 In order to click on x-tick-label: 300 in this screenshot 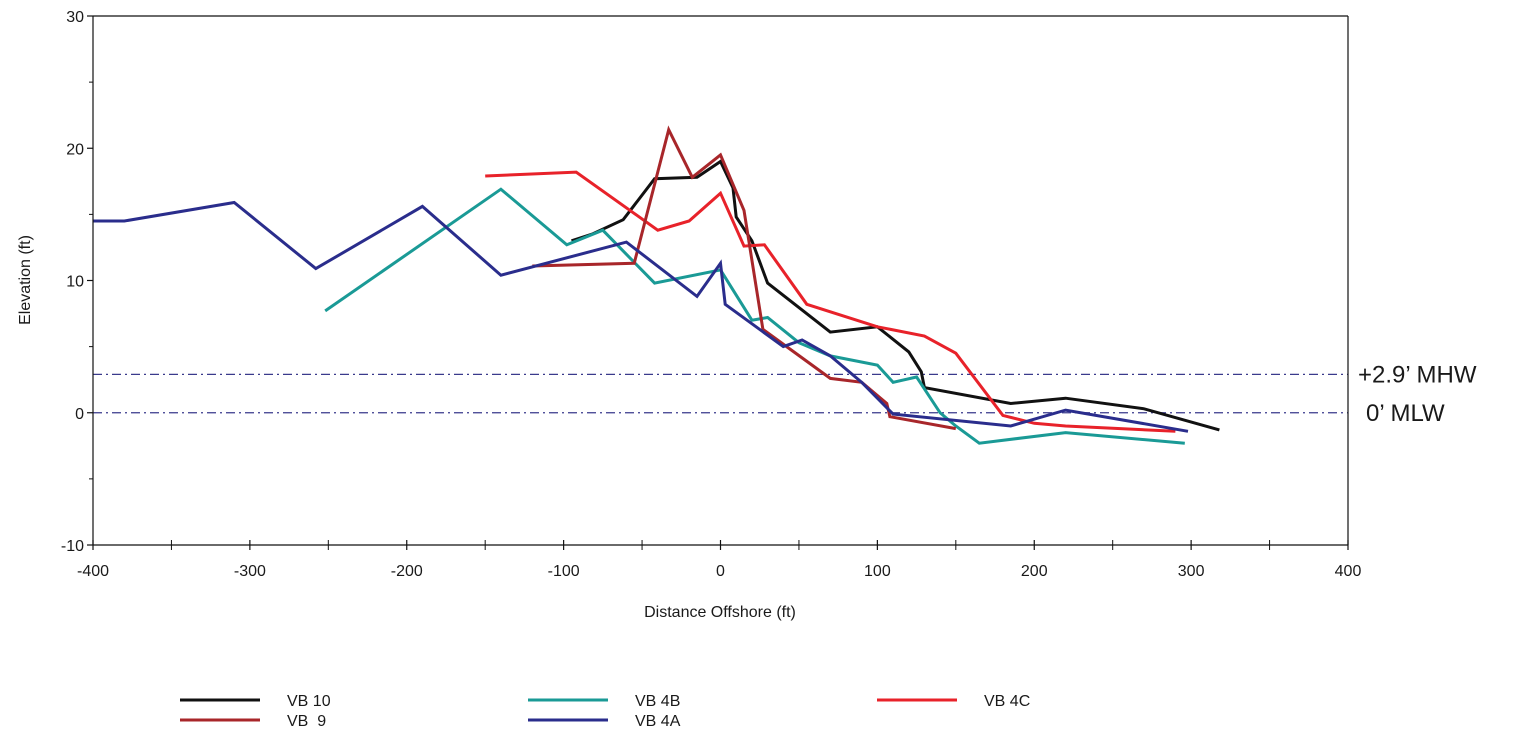, I will do `click(1191, 571)`.